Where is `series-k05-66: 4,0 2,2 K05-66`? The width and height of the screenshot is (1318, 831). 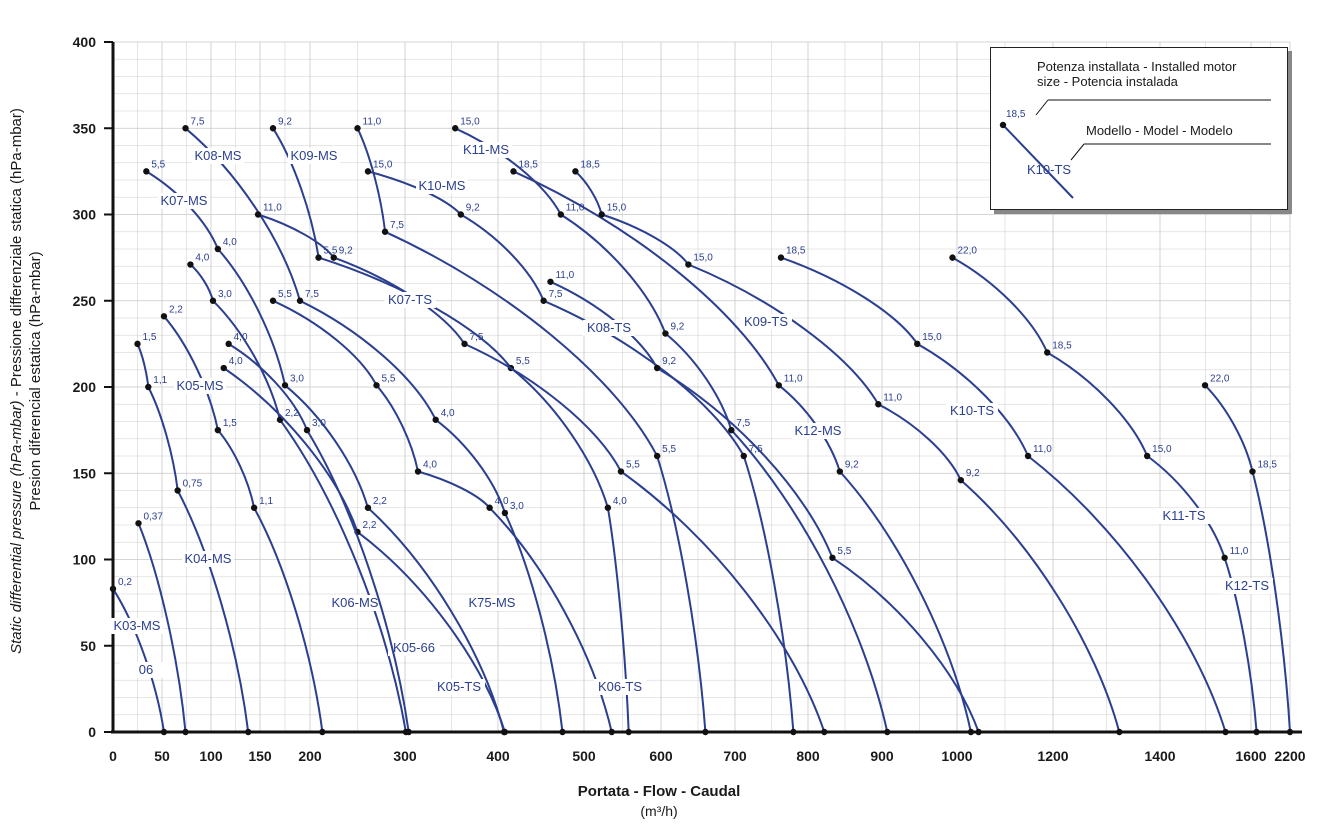
series-k05-66: 4,0 2,2 K05-66 is located at coordinates (364, 546).